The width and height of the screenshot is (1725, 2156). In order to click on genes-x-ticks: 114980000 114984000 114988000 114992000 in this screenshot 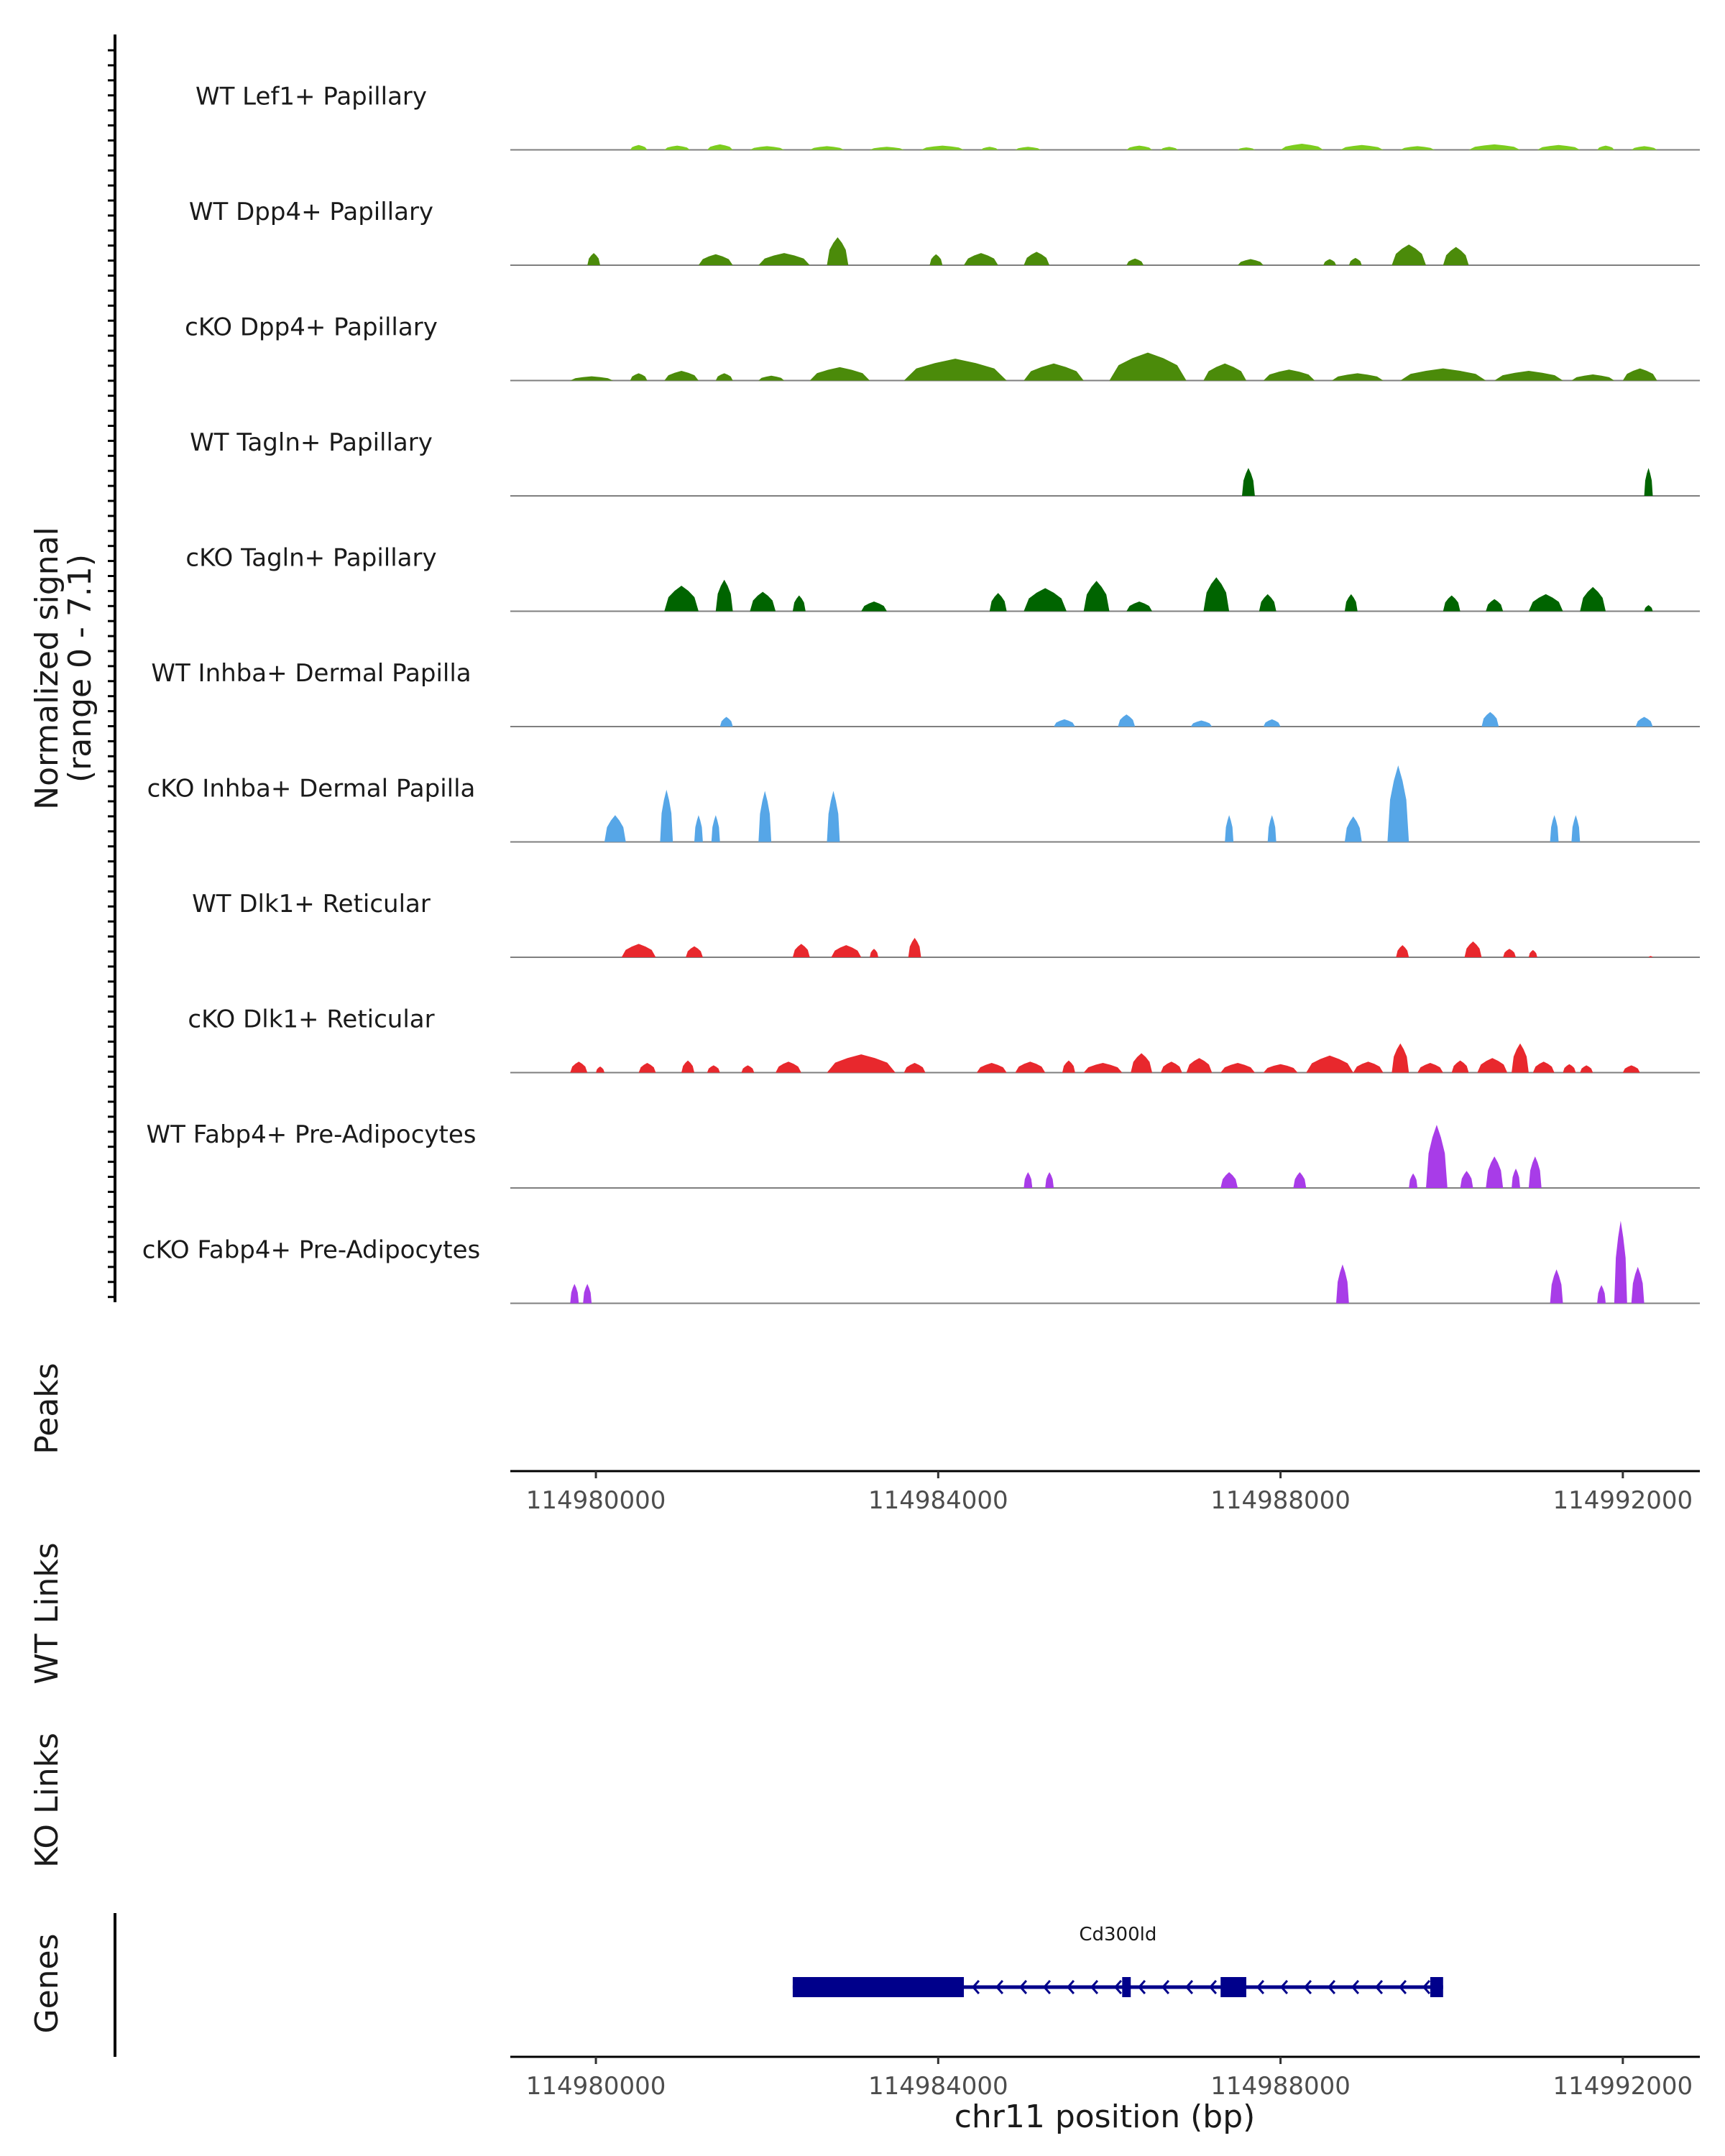, I will do `click(1109, 2079)`.